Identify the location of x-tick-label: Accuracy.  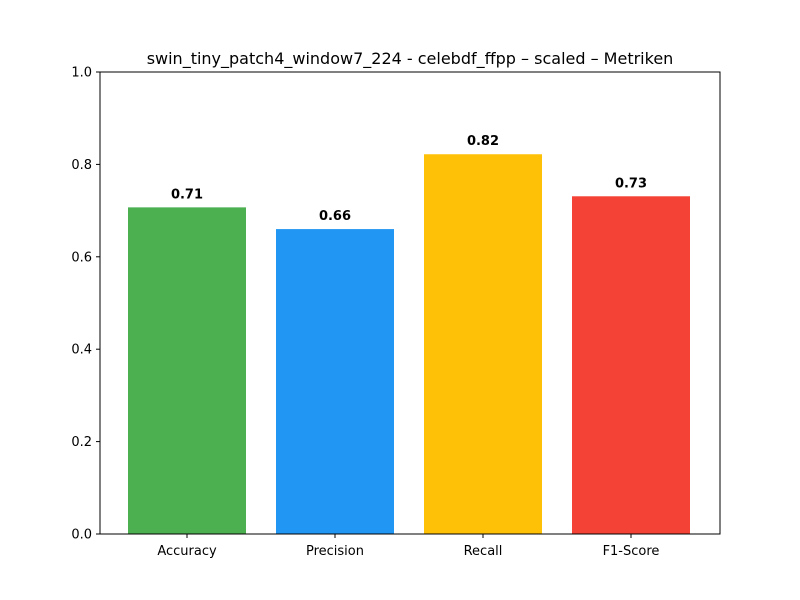
(187, 551).